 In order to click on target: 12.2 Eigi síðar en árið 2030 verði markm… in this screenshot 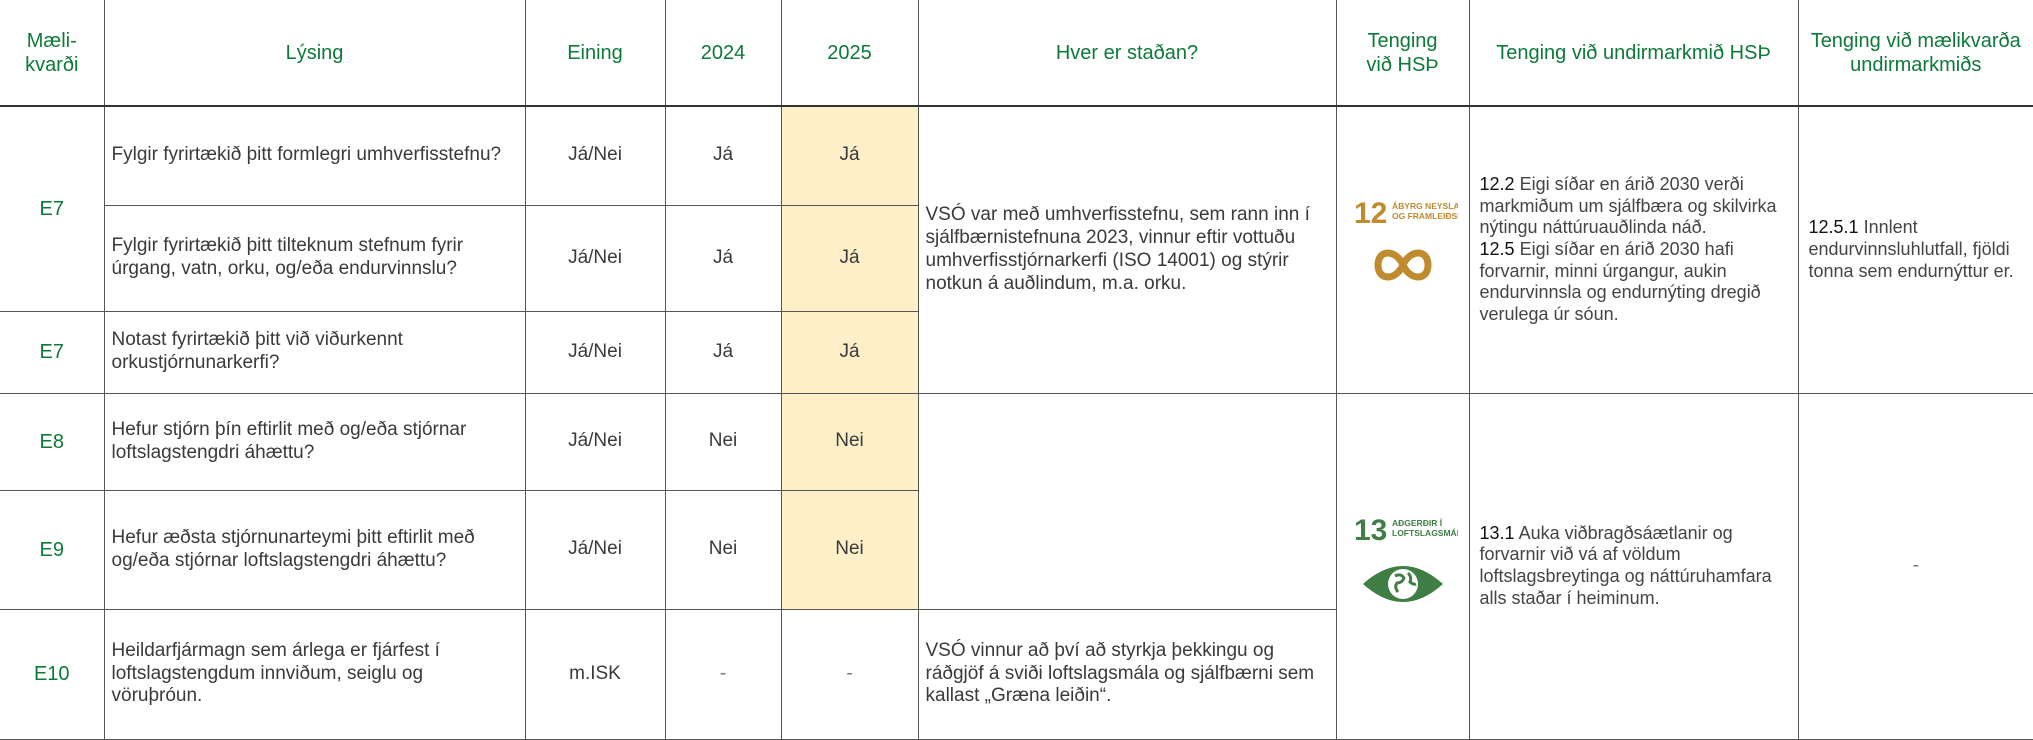, I will do `click(1635, 206)`.